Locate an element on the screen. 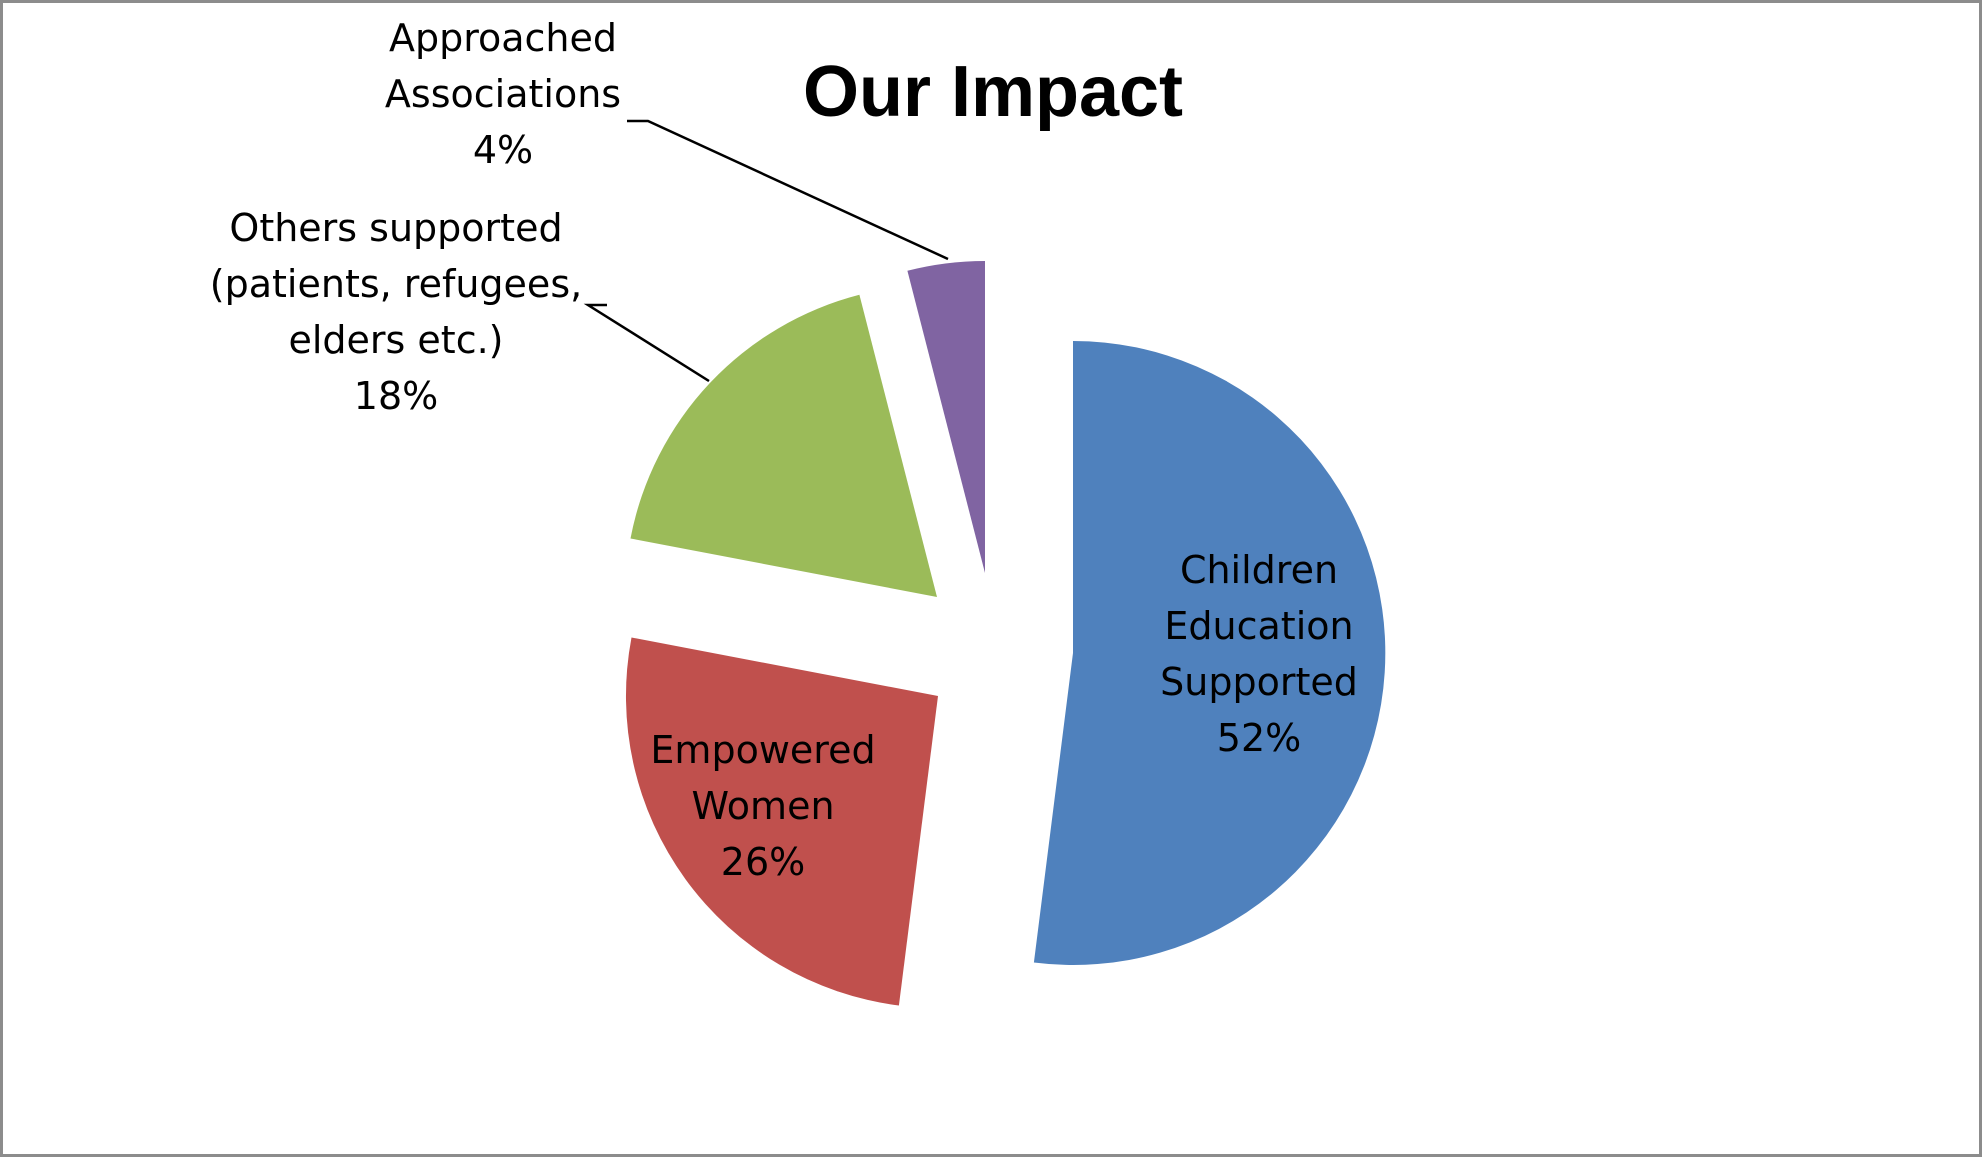  slice-label-approached-associations: Approached Associations 4% is located at coordinates (503, 94).